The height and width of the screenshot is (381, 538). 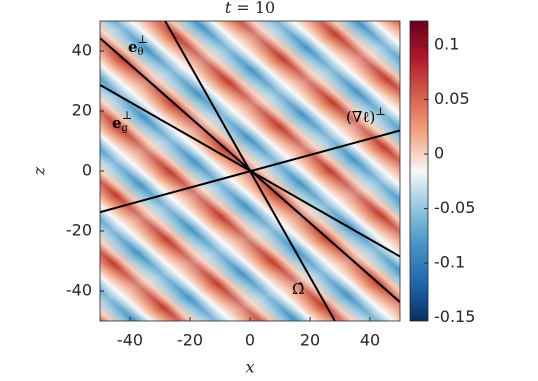 I want to click on label-base: (∇ℓ), so click(x=360, y=117).